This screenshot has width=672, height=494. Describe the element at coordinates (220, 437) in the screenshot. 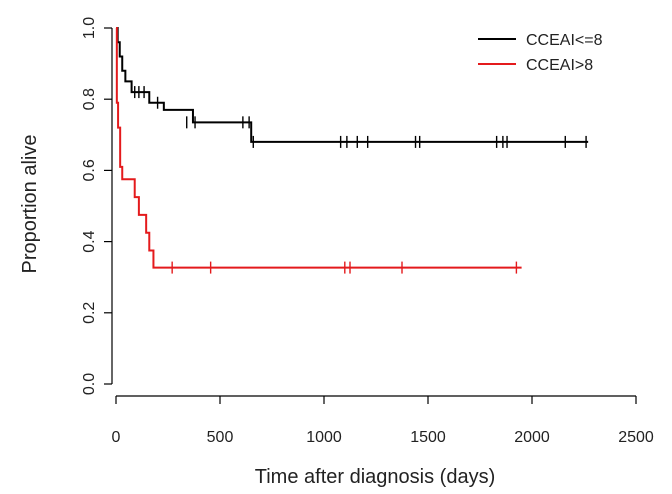

I see `x-tick-label: 500` at that location.